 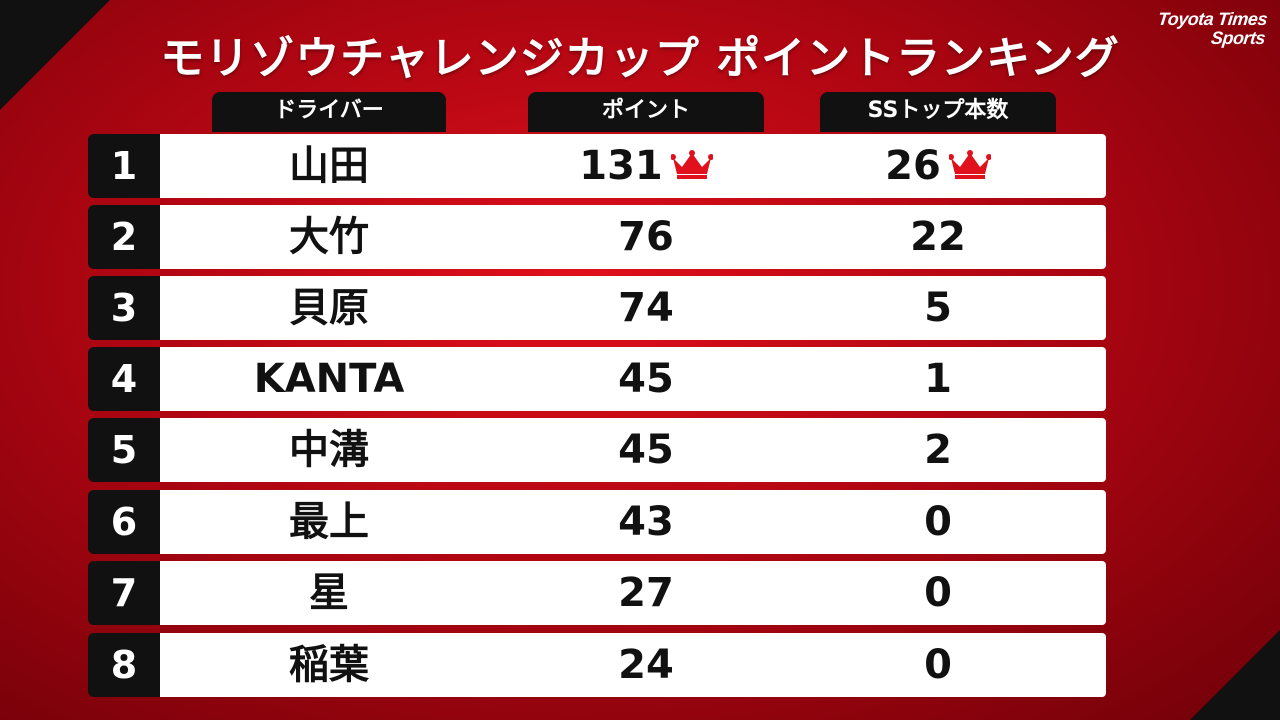 What do you see at coordinates (646, 522) in the screenshot?
I see `points-value: 43` at bounding box center [646, 522].